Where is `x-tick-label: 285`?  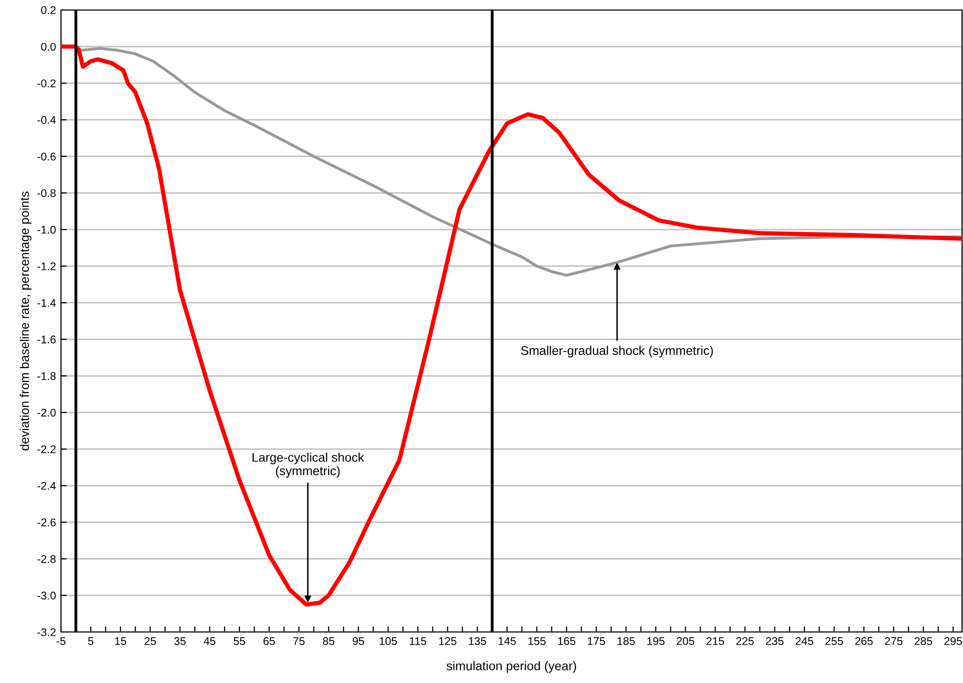 x-tick-label: 285 is located at coordinates (923, 641).